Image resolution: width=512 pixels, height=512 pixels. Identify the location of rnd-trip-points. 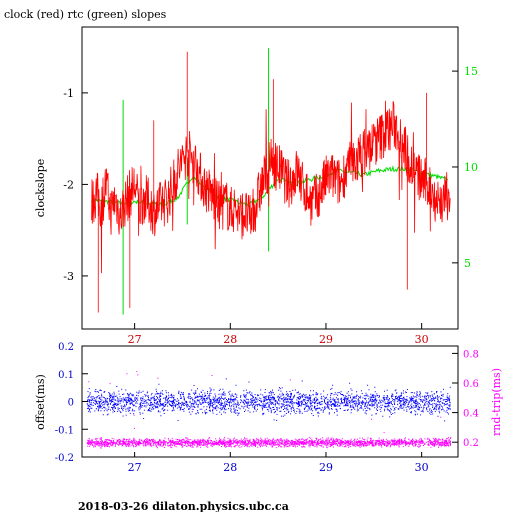
(269, 410).